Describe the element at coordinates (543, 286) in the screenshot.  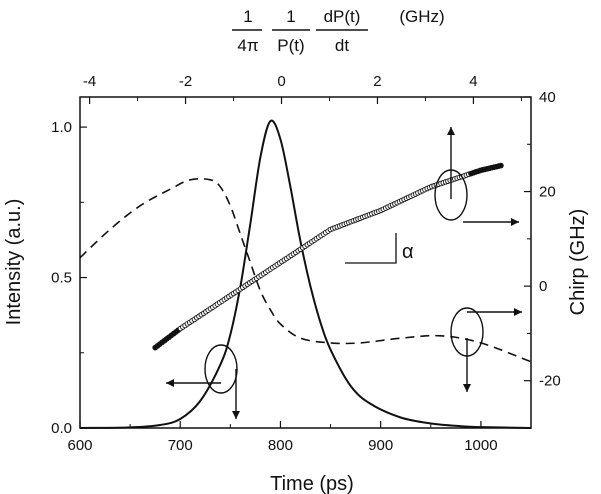
I see `y-right-tick-label: 0` at that location.